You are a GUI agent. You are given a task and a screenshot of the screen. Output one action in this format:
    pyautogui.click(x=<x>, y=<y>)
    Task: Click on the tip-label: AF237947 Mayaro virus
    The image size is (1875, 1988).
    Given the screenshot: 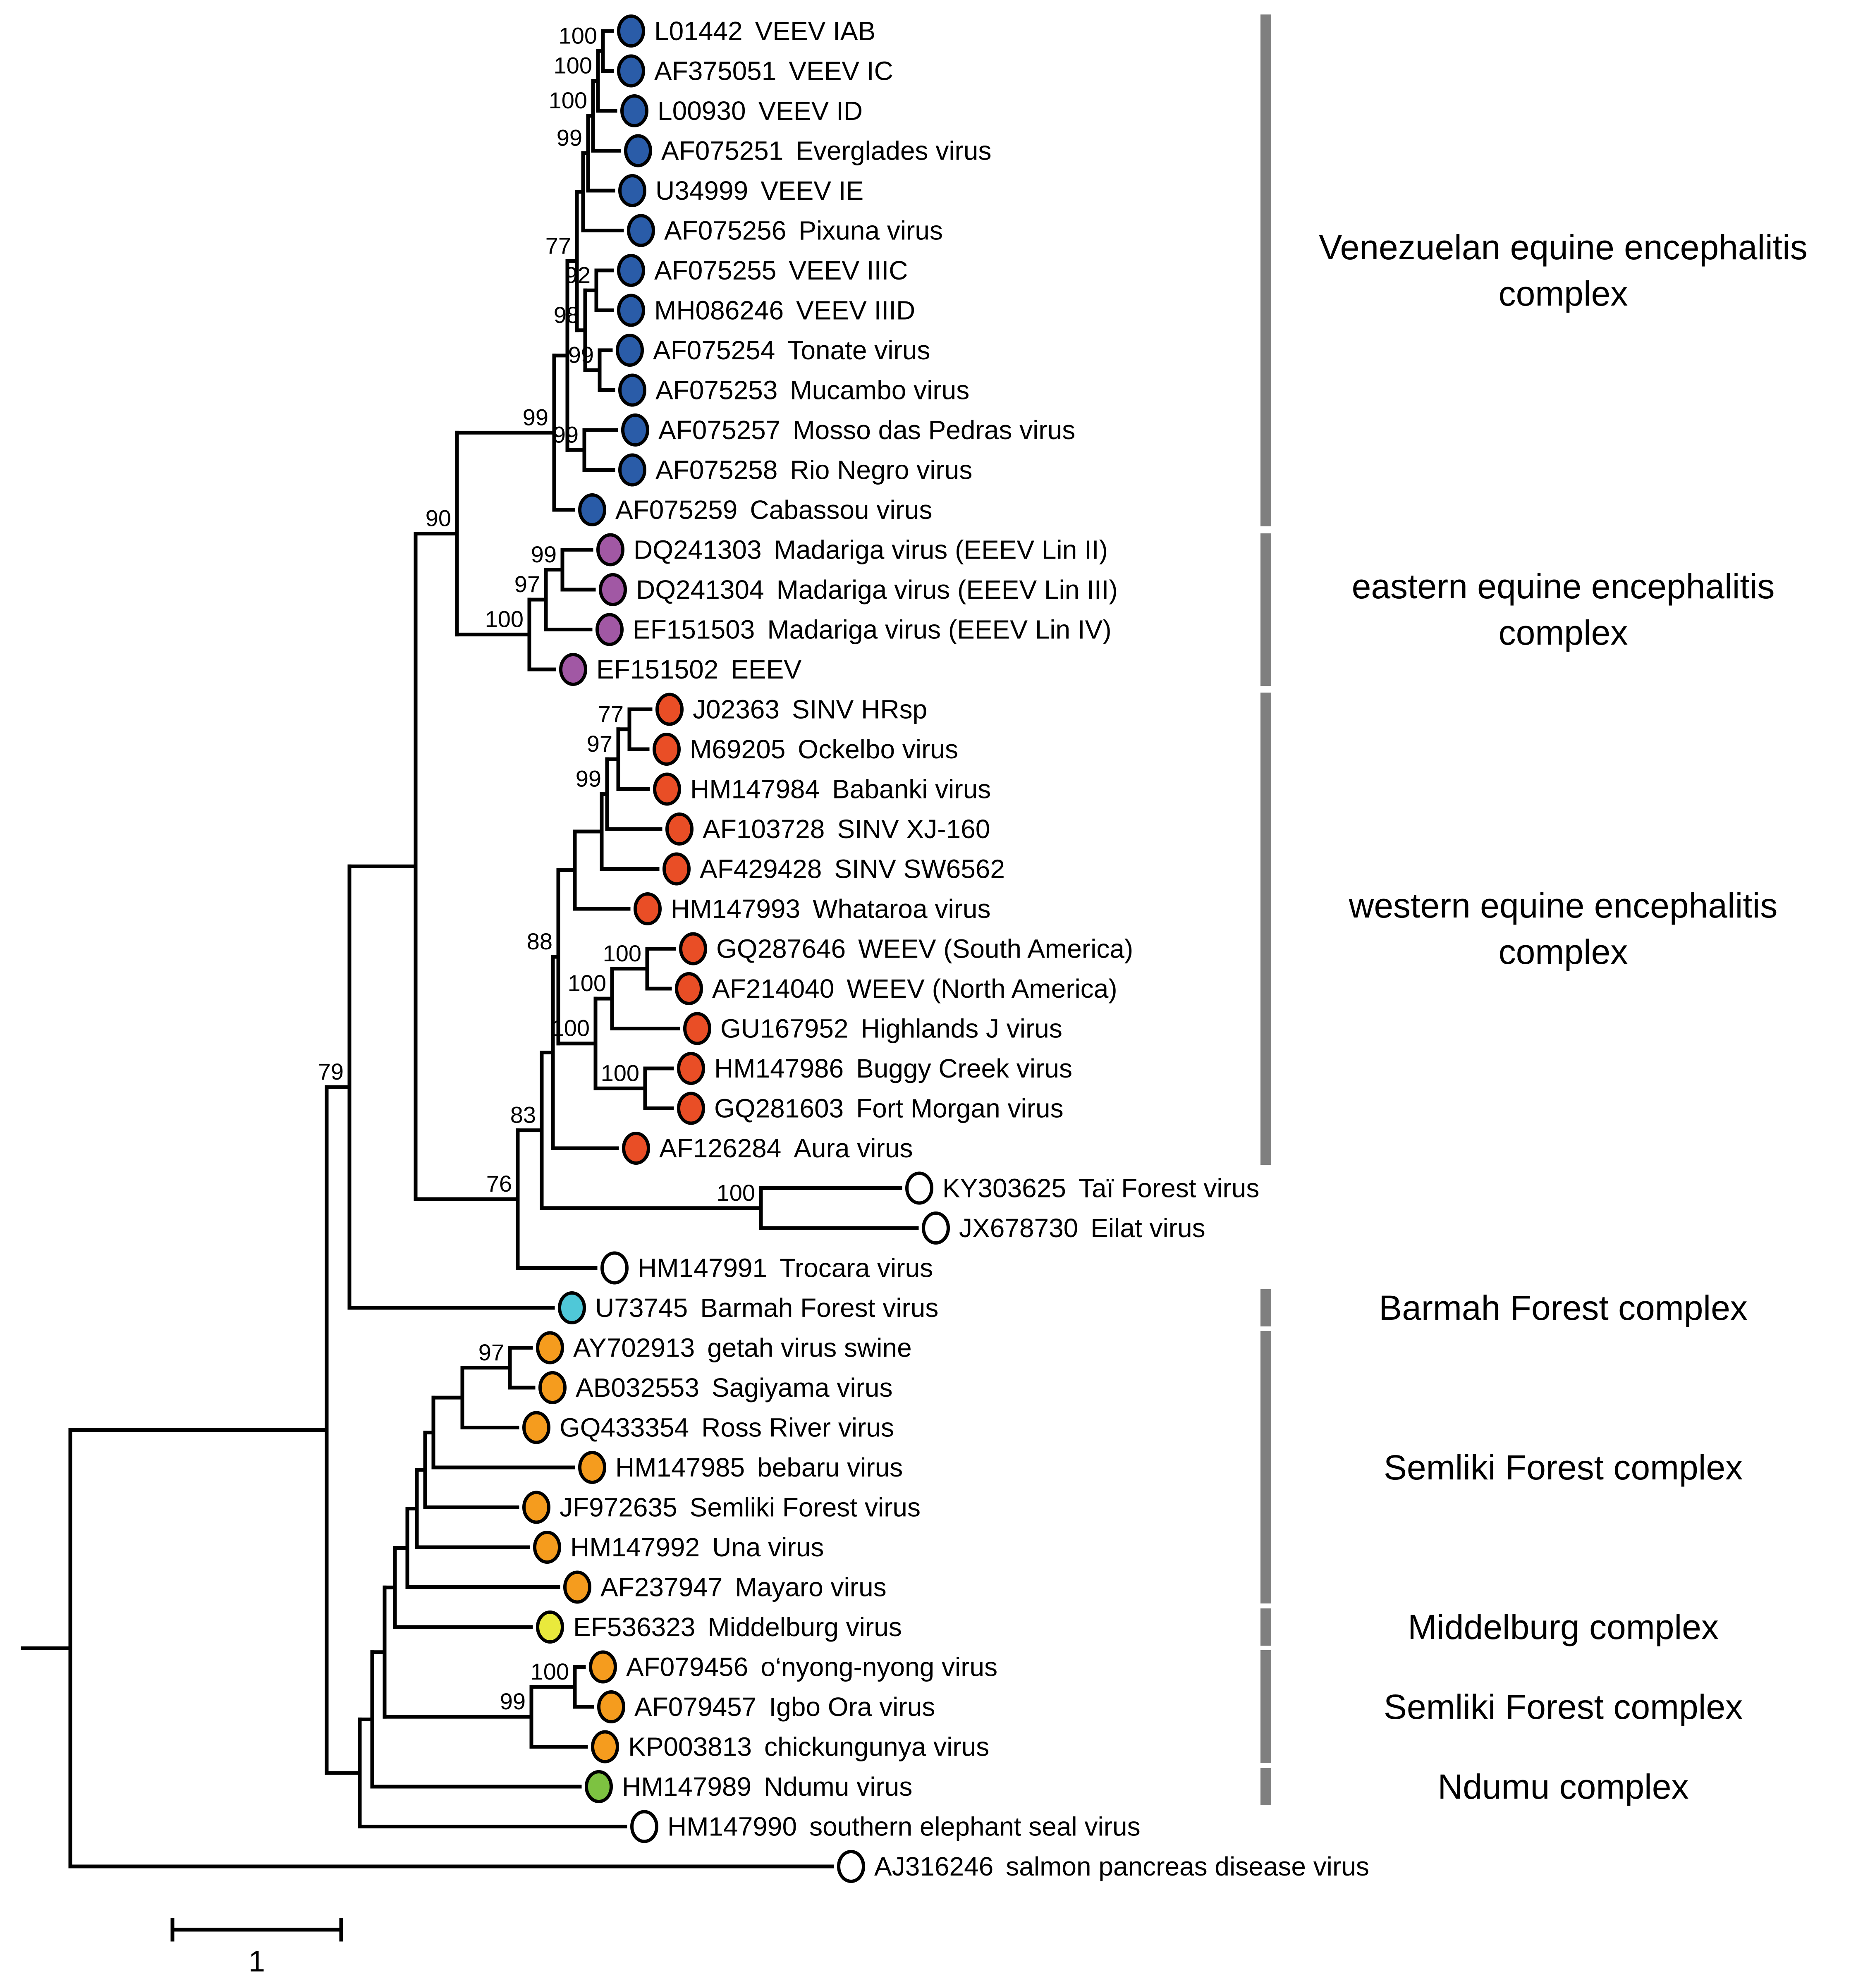 What is the action you would take?
    pyautogui.click(x=744, y=1587)
    